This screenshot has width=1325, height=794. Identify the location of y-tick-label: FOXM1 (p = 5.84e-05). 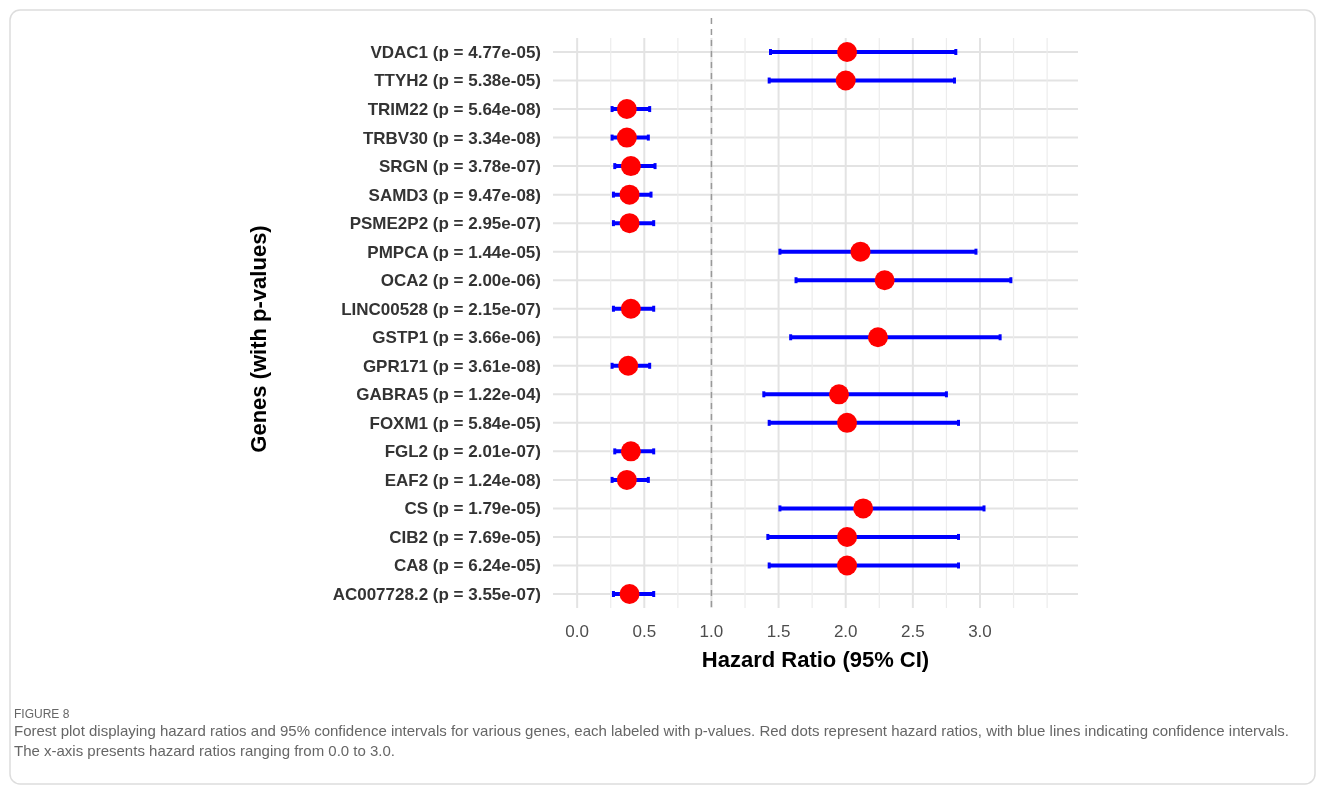
(455, 423).